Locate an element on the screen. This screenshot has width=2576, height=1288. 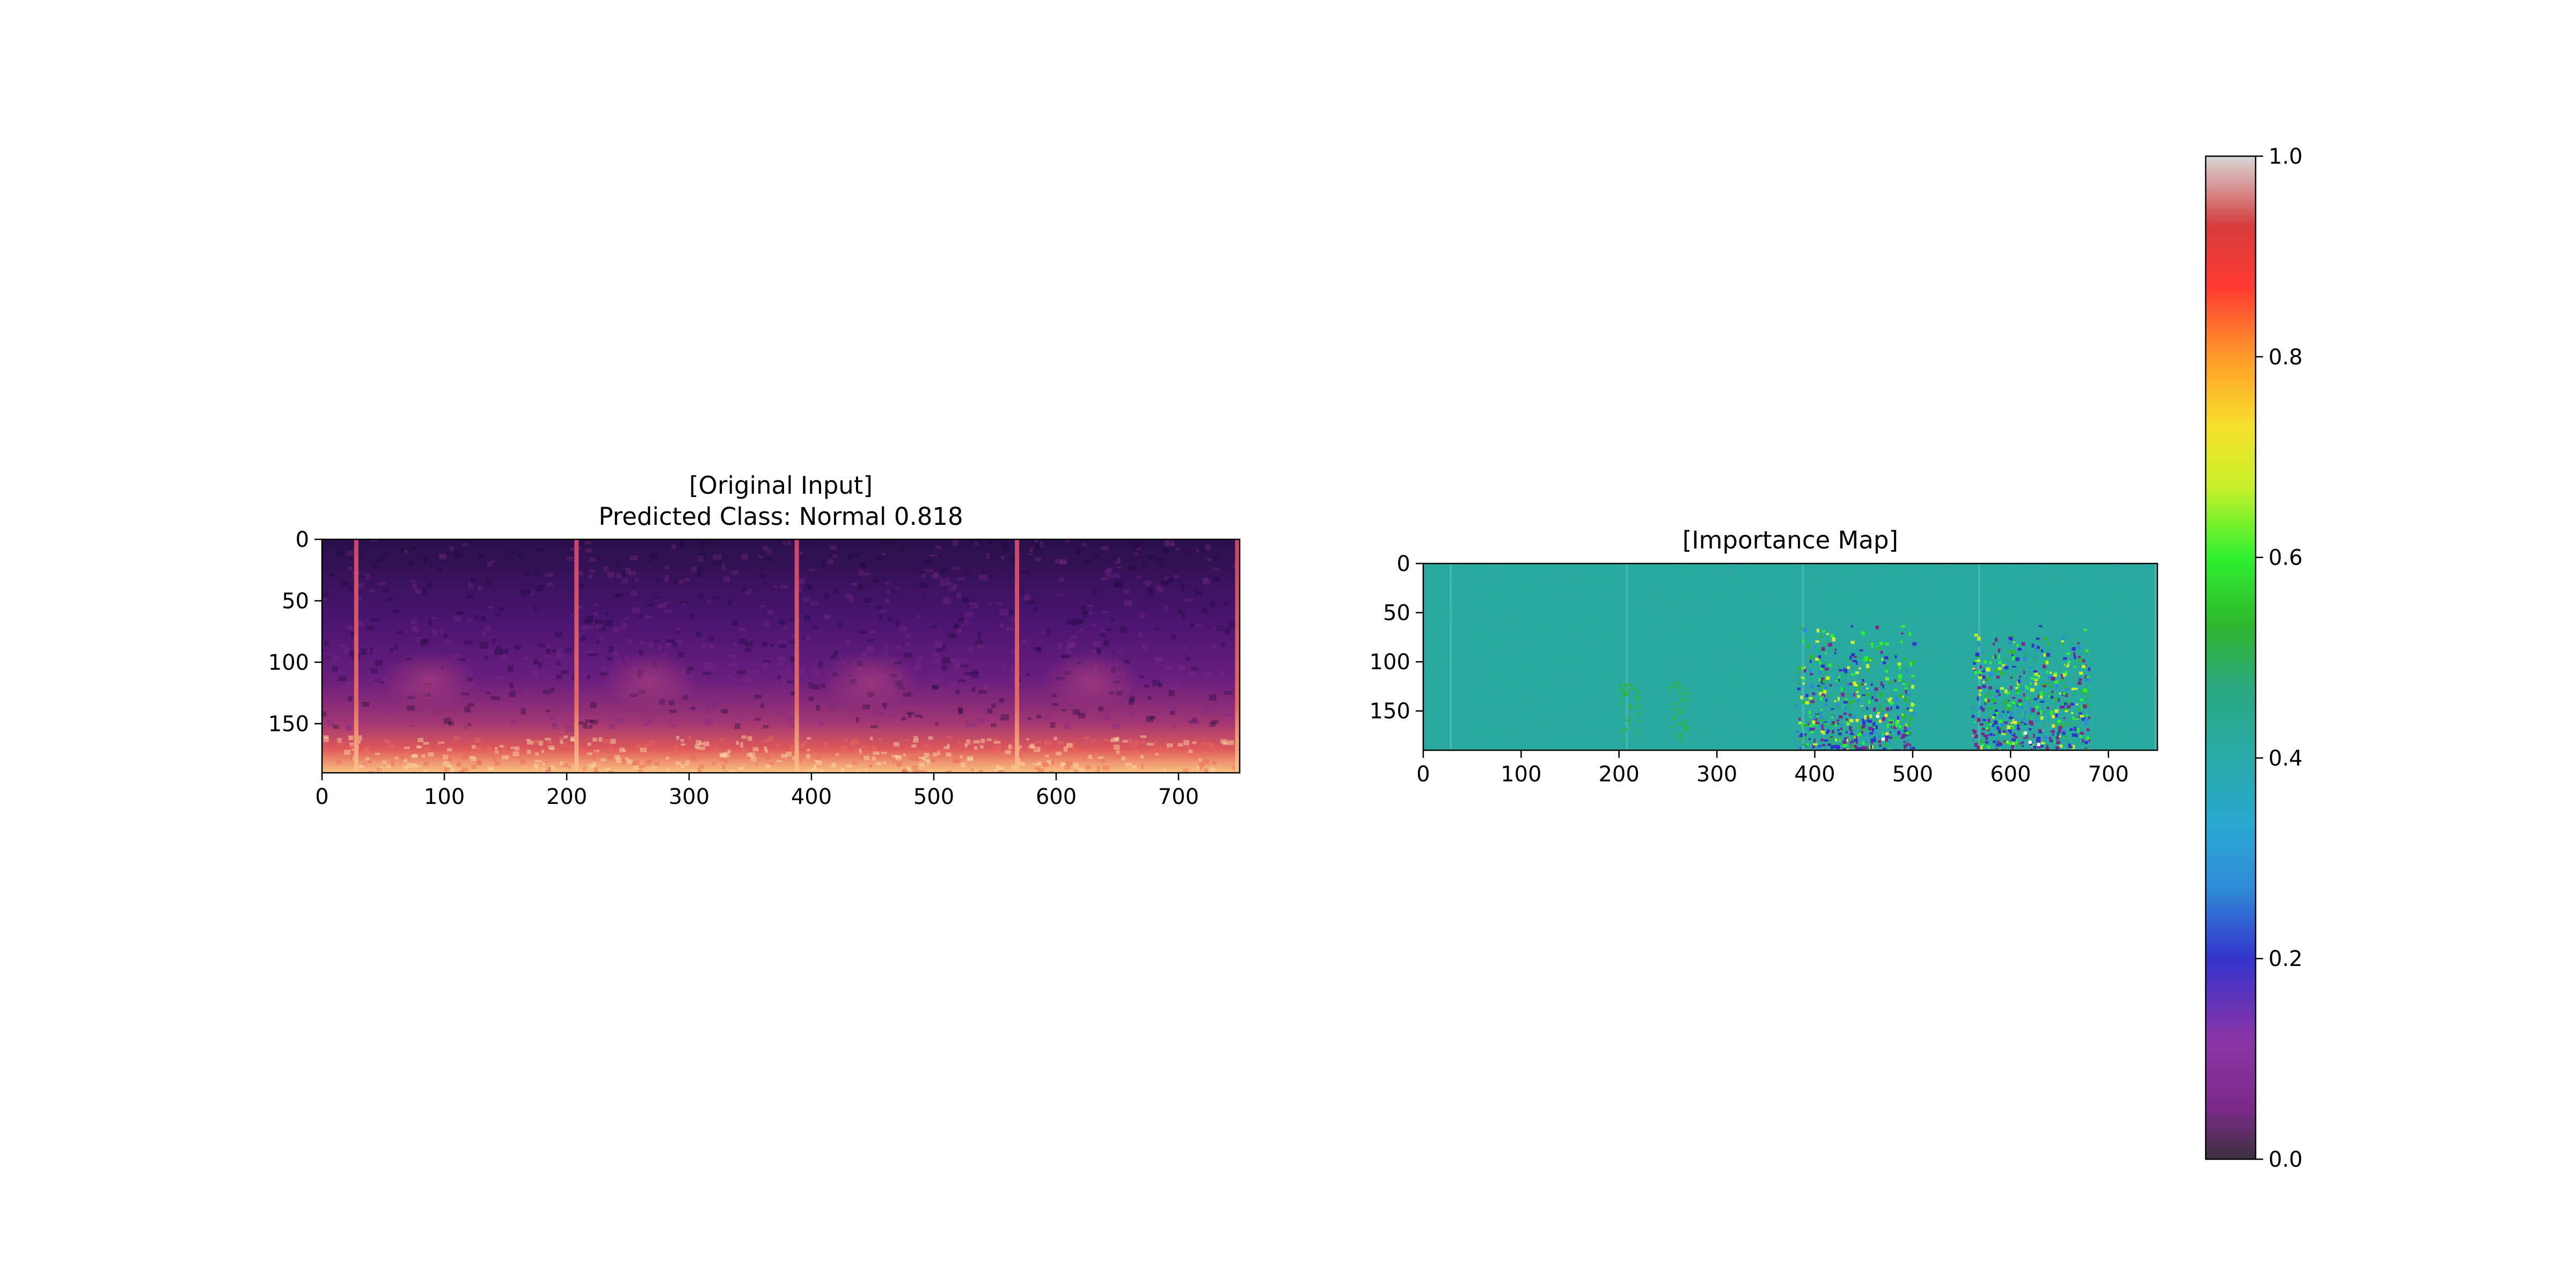
original-input-y-tick-label: 0 is located at coordinates (302, 540).